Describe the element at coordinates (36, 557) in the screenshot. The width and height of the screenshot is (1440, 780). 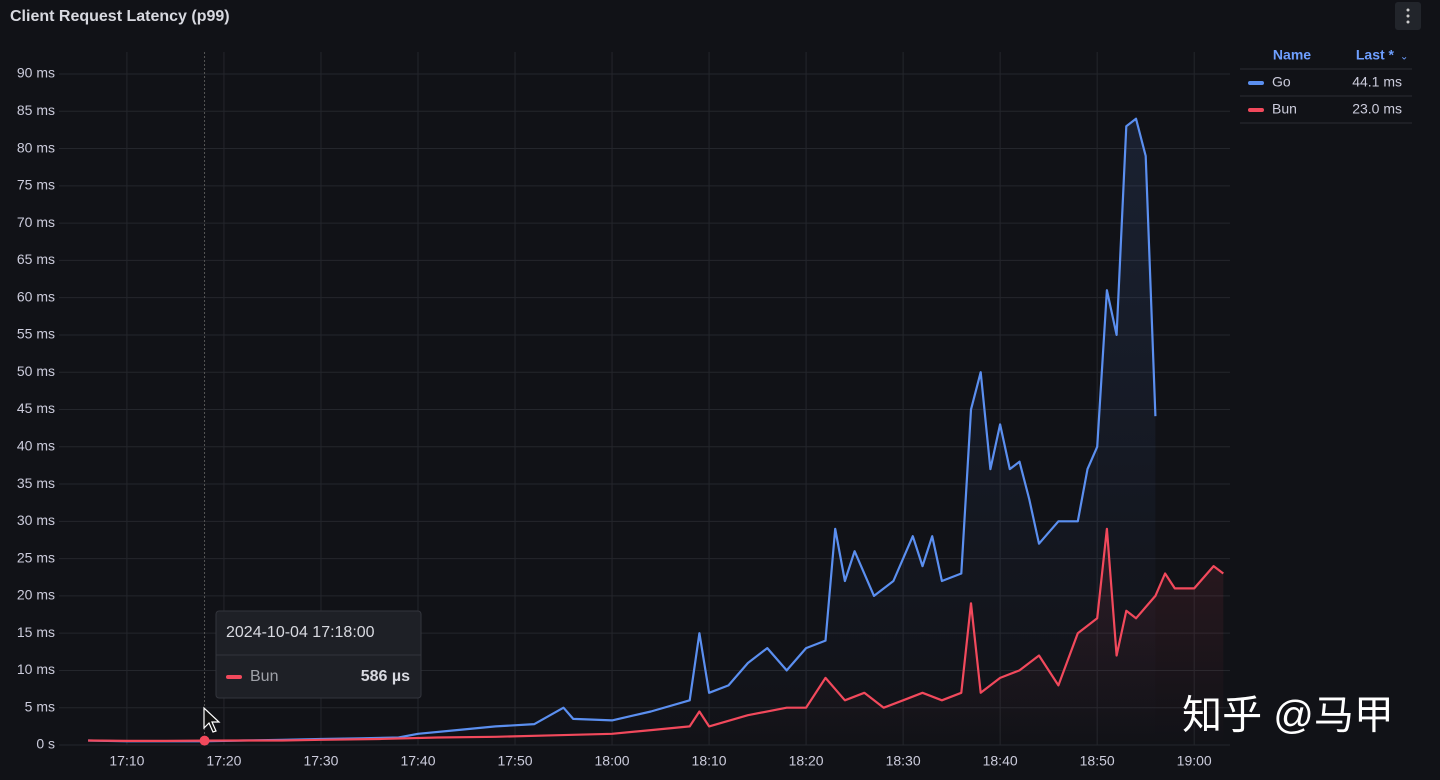
I see `y-tick-label: 25 ms` at that location.